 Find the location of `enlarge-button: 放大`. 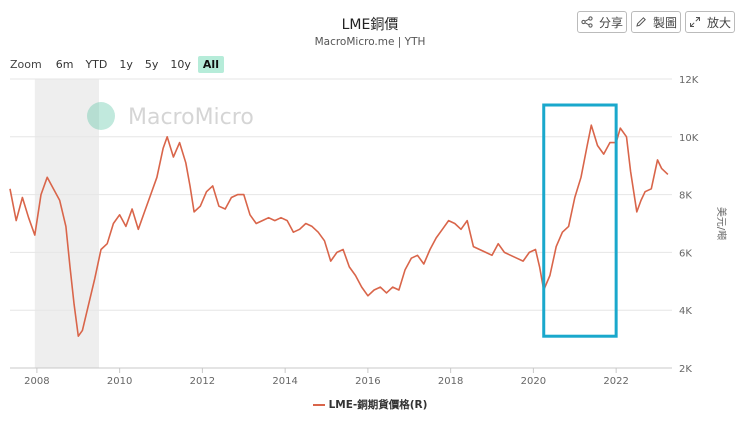

enlarge-button: 放大 is located at coordinates (710, 22).